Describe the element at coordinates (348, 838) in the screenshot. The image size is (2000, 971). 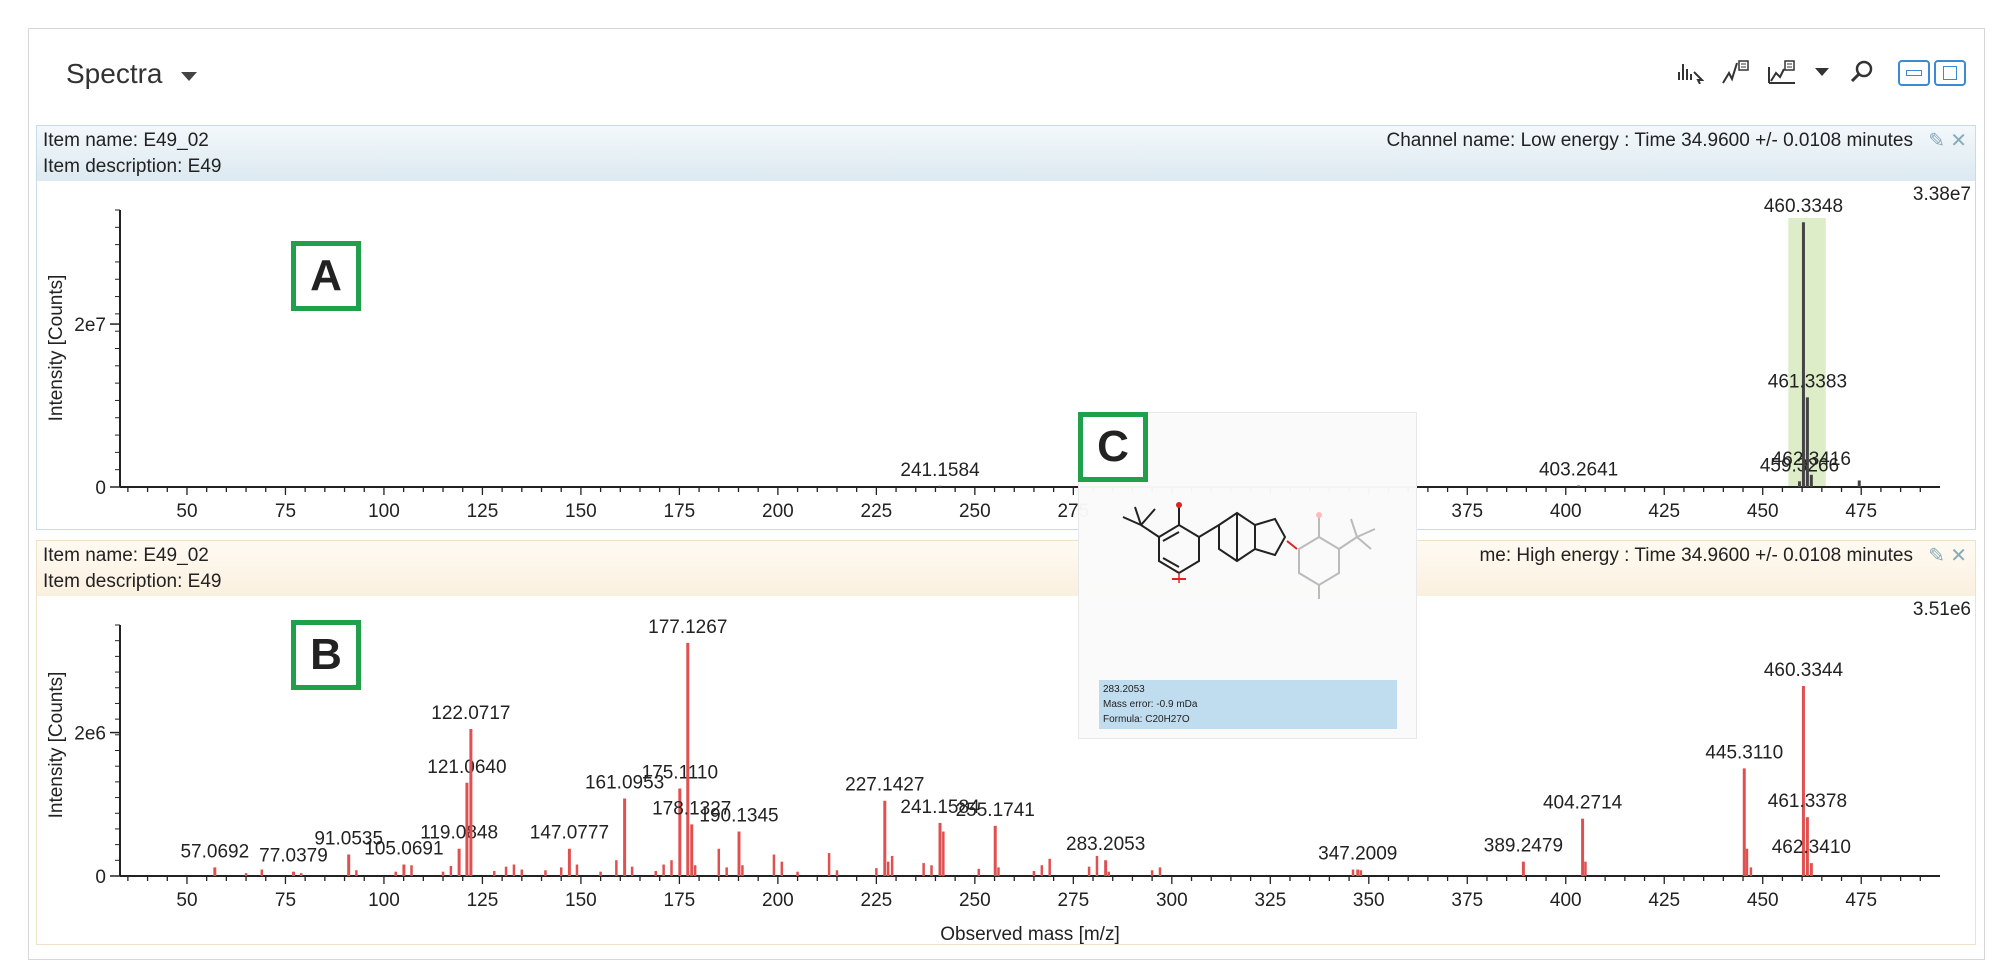
I see `peak-label: 91.0535` at that location.